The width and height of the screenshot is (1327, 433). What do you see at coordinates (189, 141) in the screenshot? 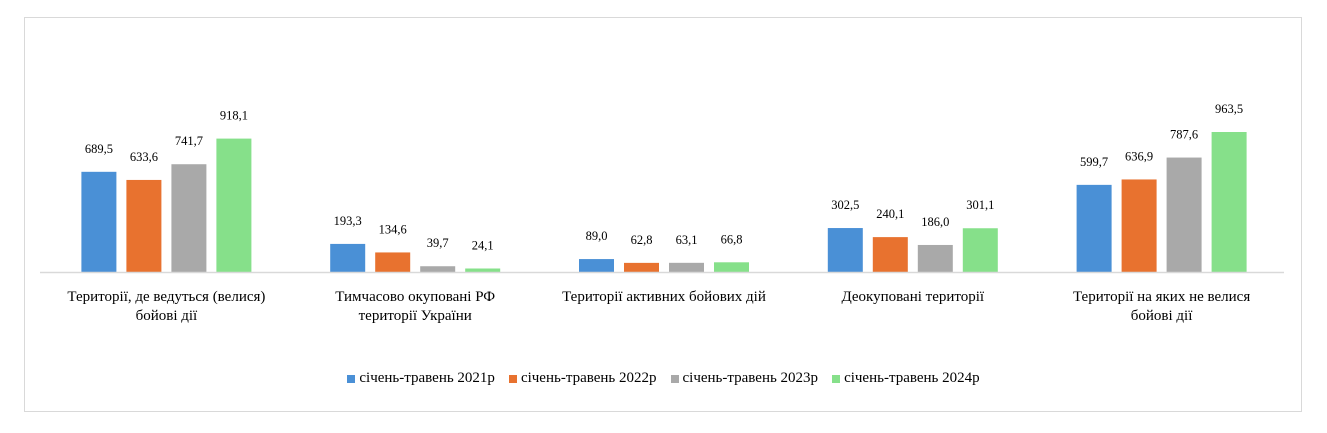
I see `data-label: 741,7` at bounding box center [189, 141].